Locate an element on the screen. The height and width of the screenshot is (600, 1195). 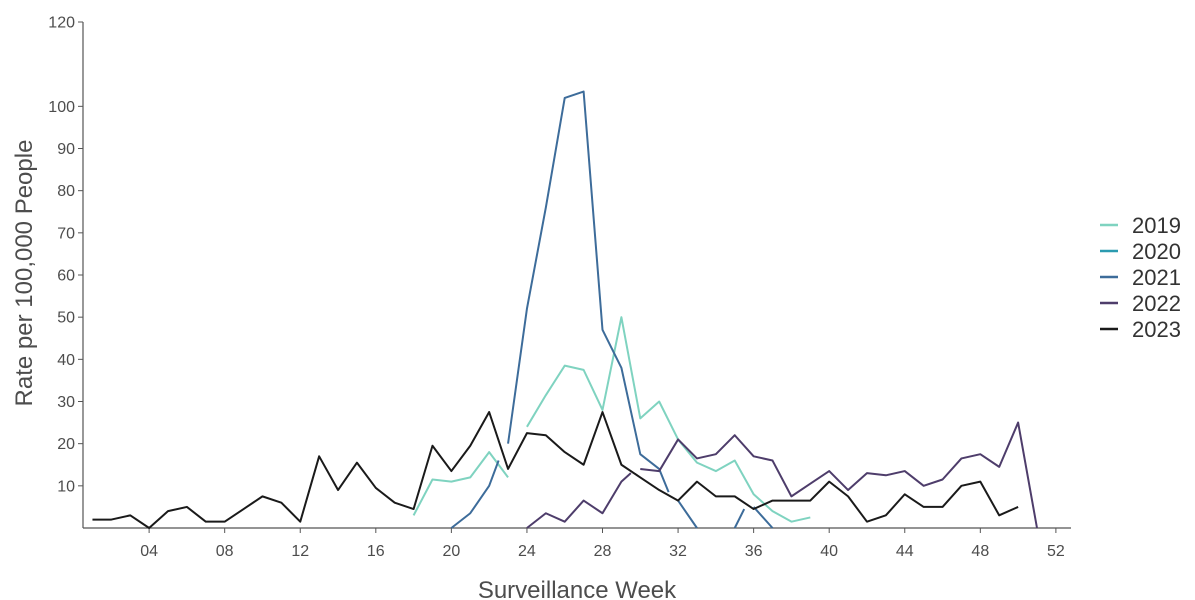
x-tick-label: 12 is located at coordinates (300, 551).